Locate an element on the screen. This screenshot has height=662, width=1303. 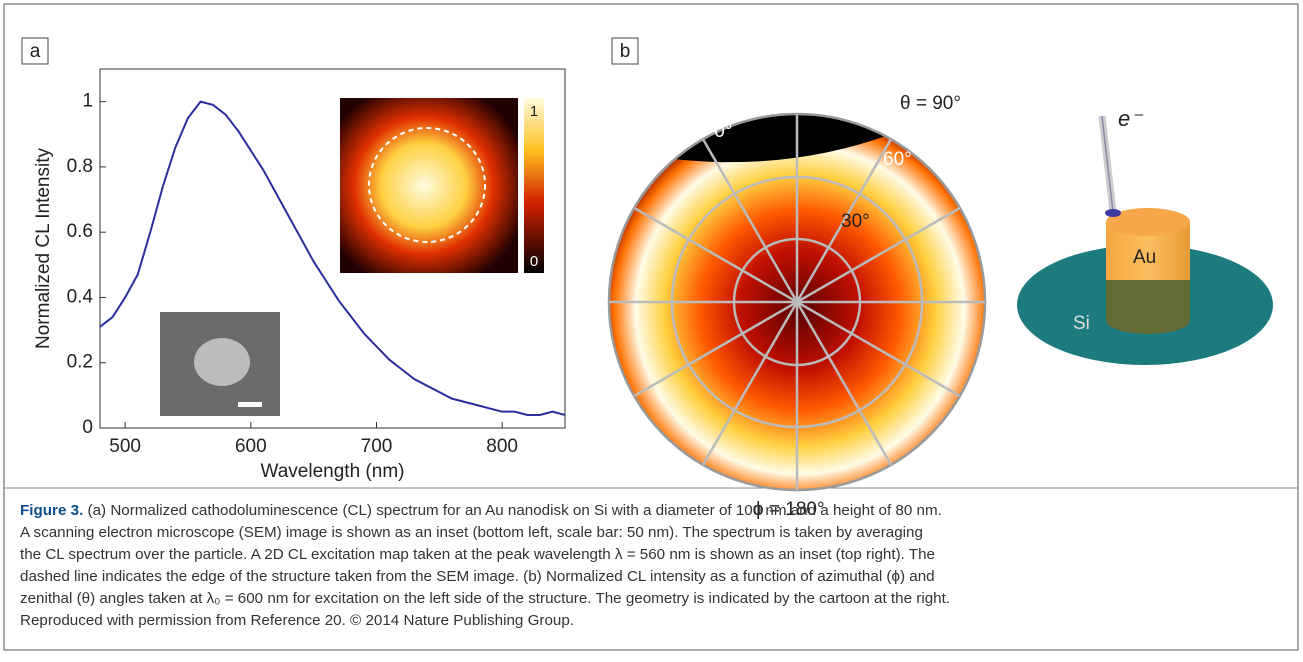
polar-label: 30° is located at coordinates (855, 221).